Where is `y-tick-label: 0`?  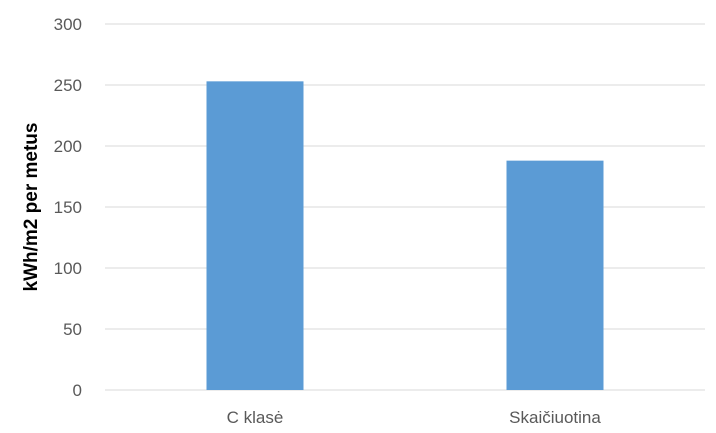
y-tick-label: 0 is located at coordinates (77, 390).